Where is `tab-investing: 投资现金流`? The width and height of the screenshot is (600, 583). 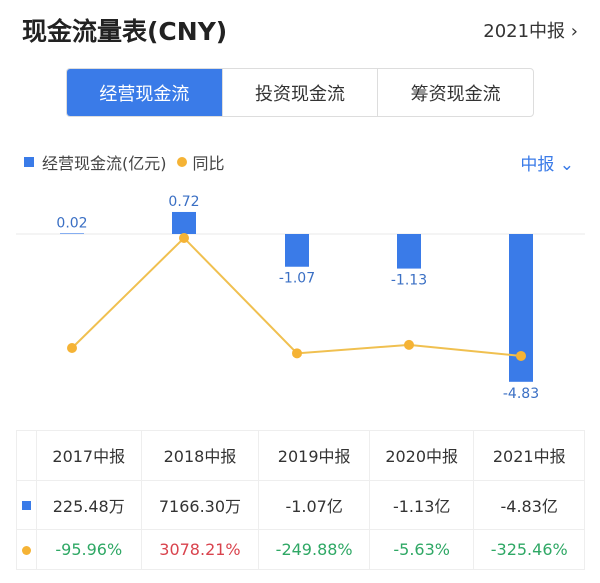
tab-investing: 投资现金流 is located at coordinates (299, 92).